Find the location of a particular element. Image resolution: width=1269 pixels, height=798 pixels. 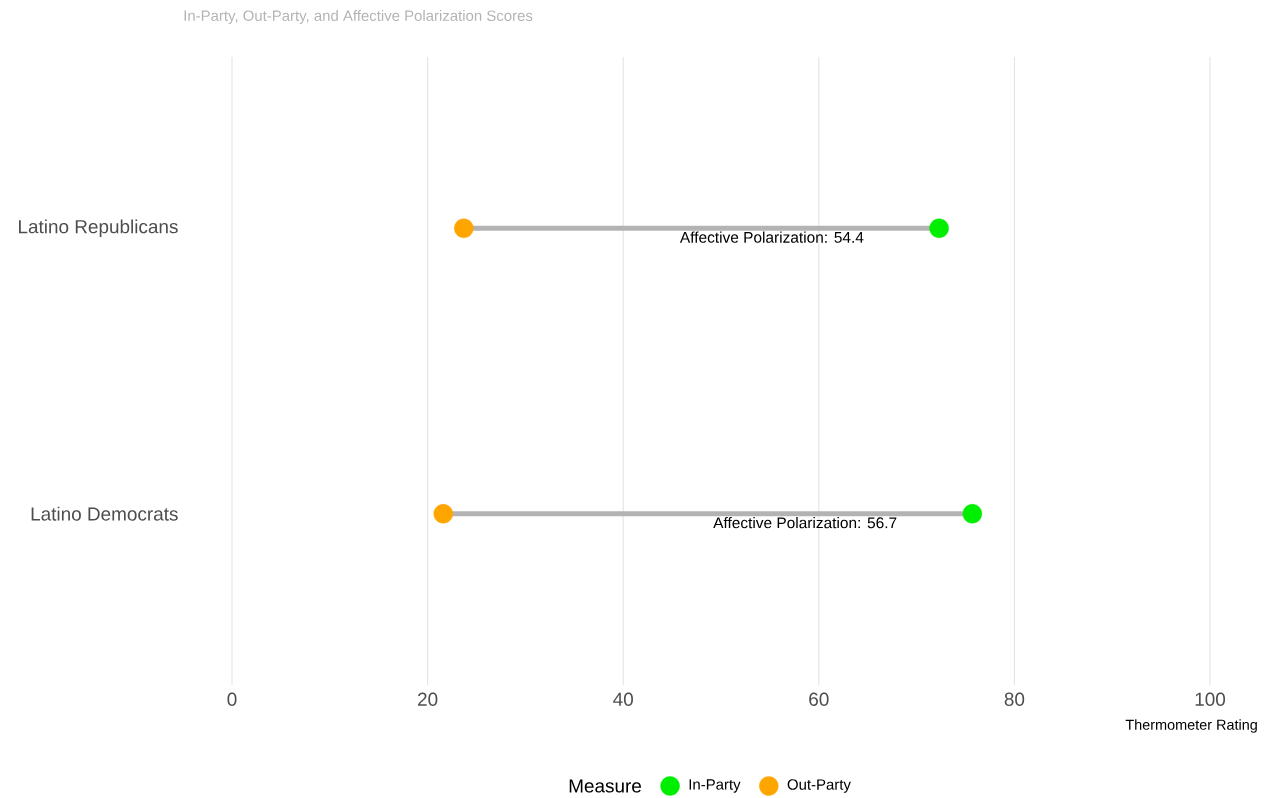

chart-title: In-Party, Out-Party, and Affective Polarization Scores is located at coordinates (358, 17).